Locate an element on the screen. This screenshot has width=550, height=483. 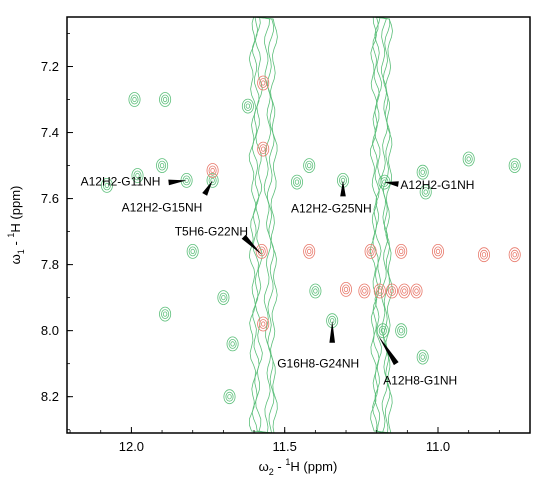
annotation-label: A12H2-G15NH is located at coordinates (162, 207).